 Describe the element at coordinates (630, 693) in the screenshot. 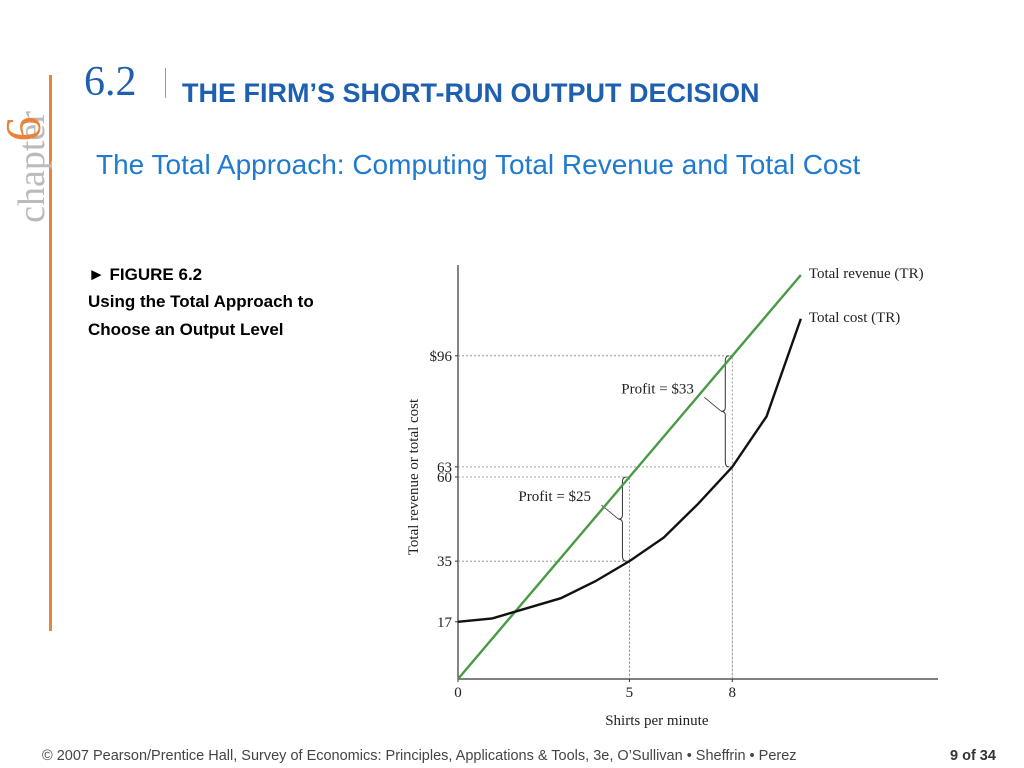

I see `x-tick-label: 5` at that location.